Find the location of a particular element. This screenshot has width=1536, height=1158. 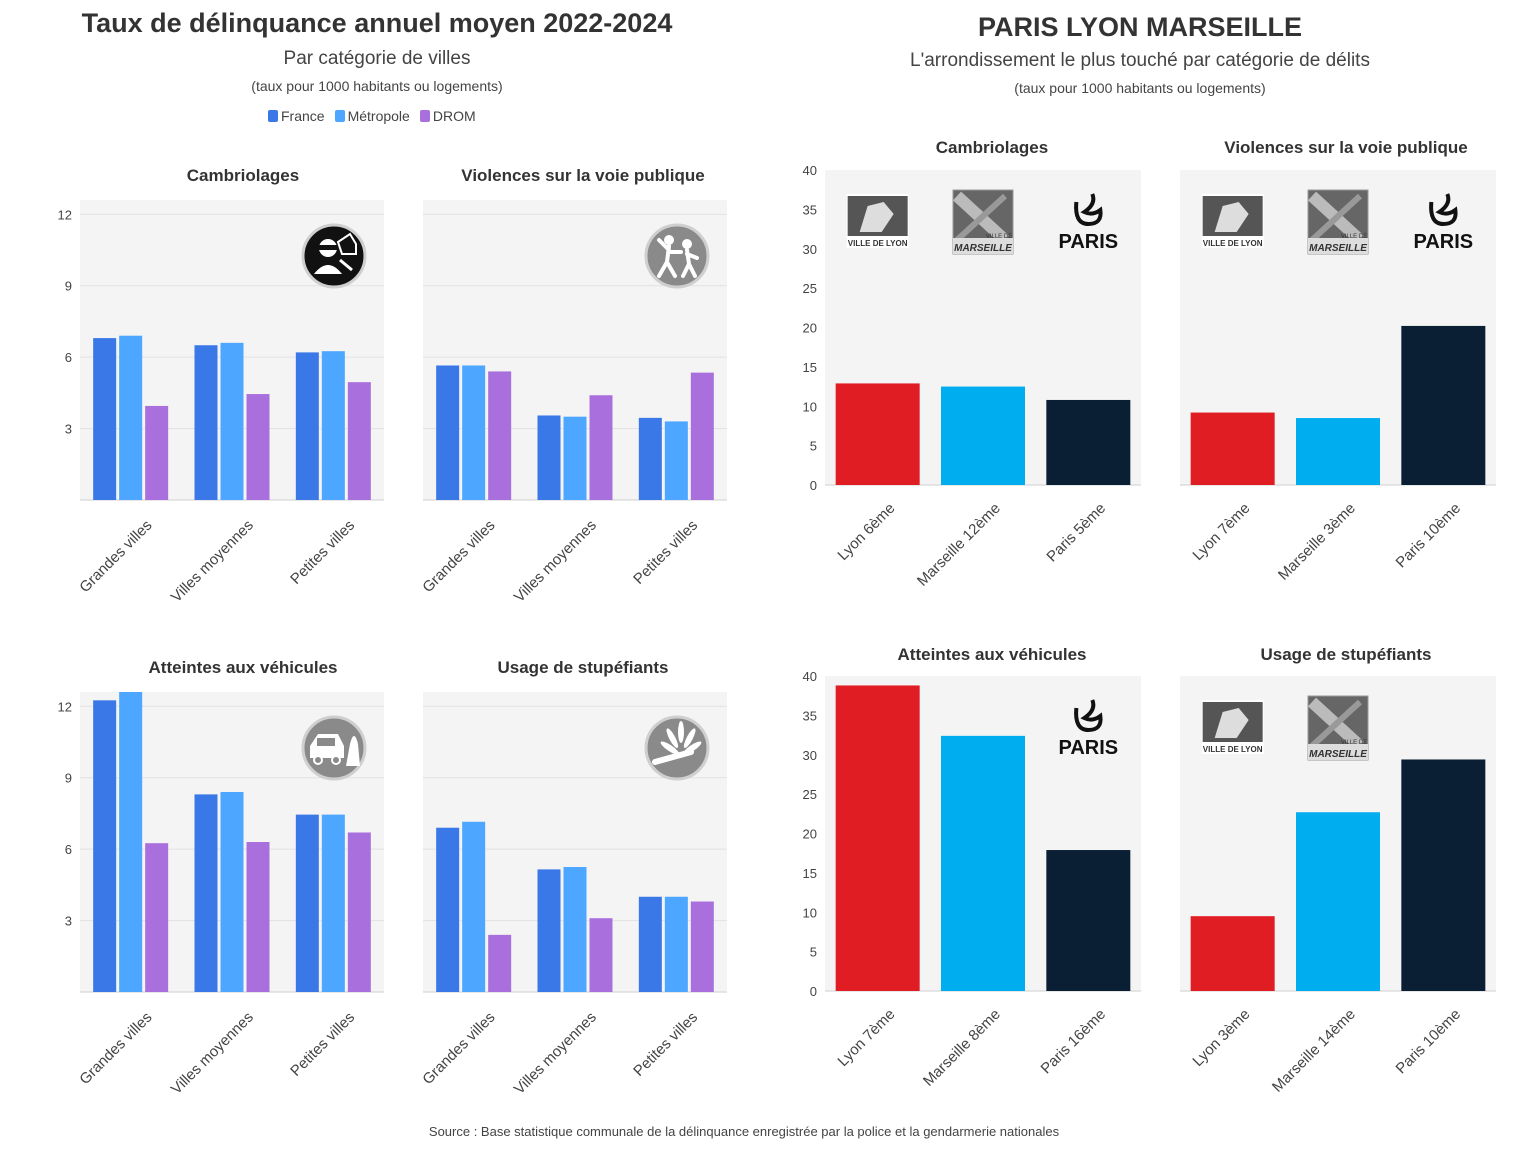

burglar-icon is located at coordinates (334, 256).